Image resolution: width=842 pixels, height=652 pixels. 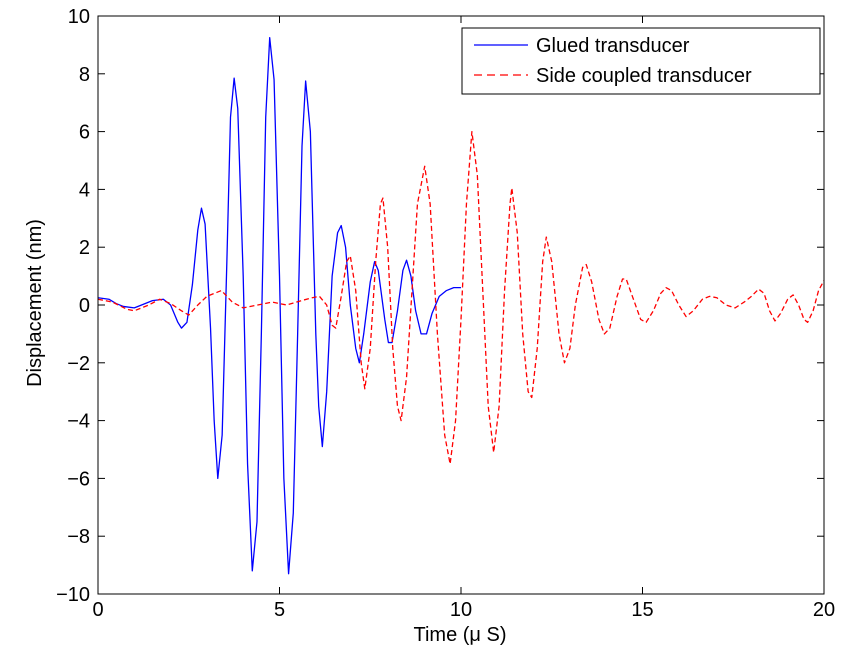 I want to click on y-tick-label: 10, so click(x=79, y=17).